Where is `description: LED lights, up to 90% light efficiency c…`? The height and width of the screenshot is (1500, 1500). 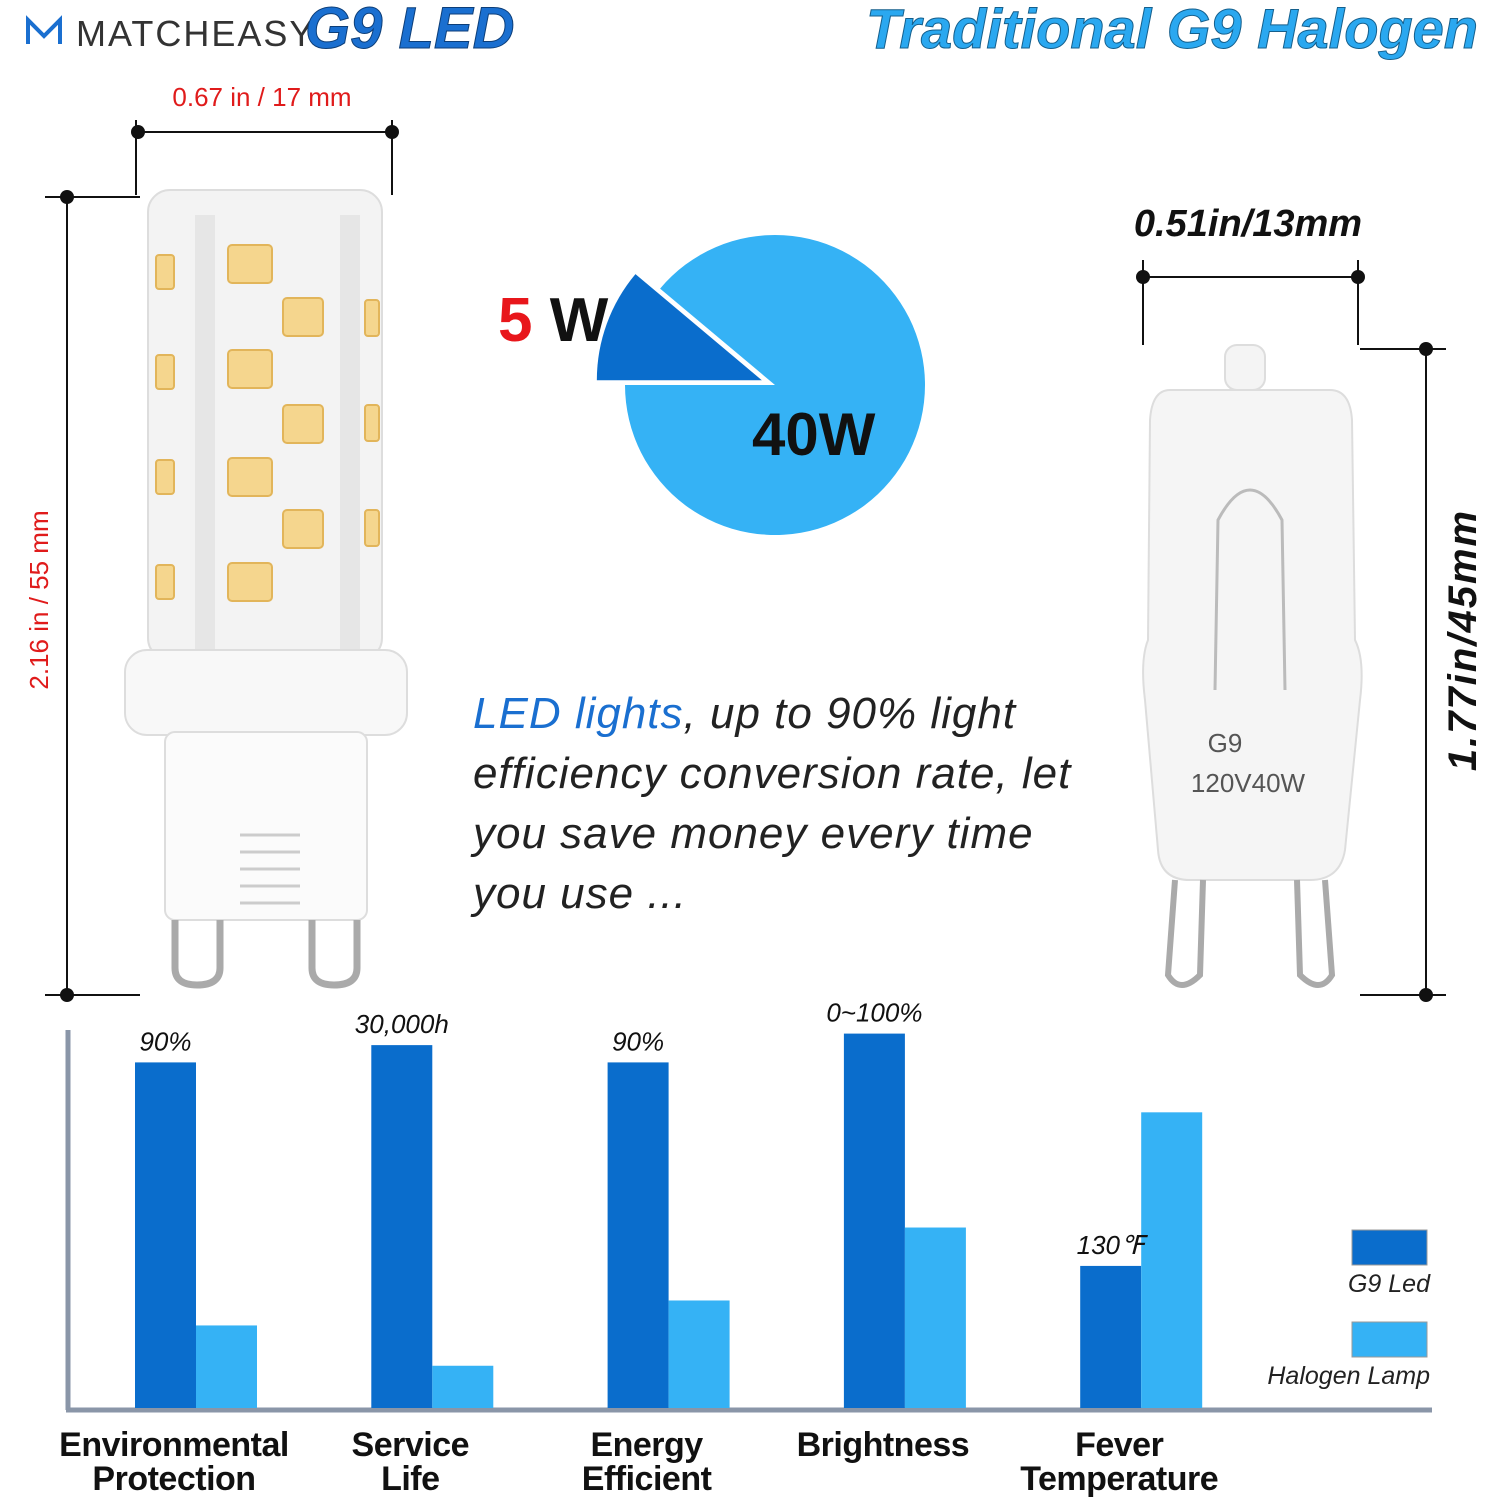
description: LED lights, up to 90% light efficiency c… is located at coordinates (778, 804).